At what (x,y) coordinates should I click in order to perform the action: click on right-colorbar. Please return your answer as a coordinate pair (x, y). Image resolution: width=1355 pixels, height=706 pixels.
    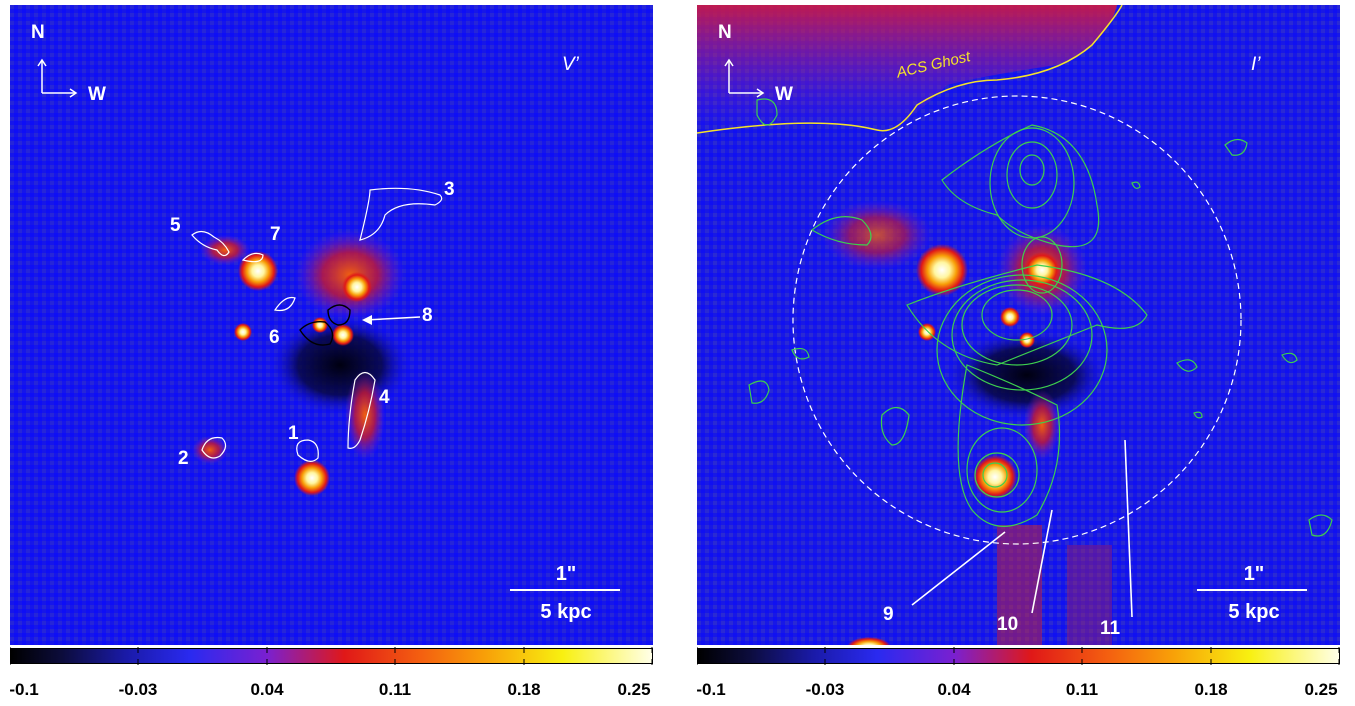
    Looking at the image, I should click on (1018, 656).